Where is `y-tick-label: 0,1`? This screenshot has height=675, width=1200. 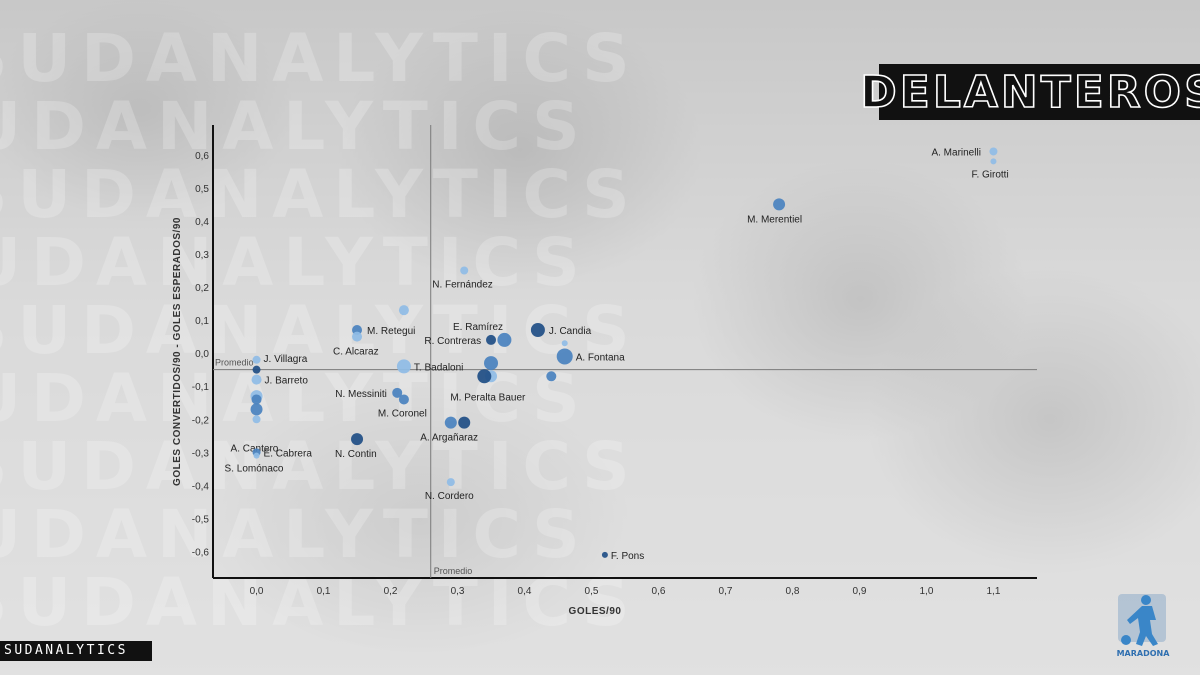 y-tick-label: 0,1 is located at coordinates (202, 321).